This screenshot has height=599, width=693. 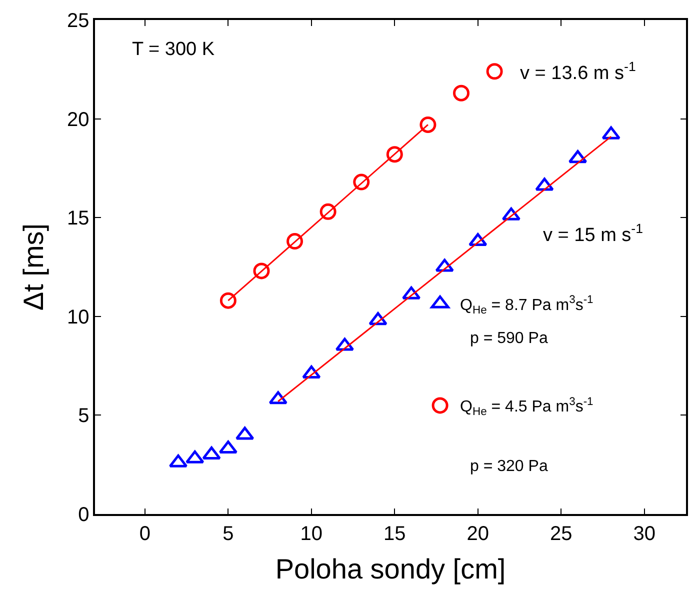 What do you see at coordinates (527, 305) in the screenshot?
I see `legend-label: Q$_{He}$ = 8.7 Pa m$^{3}$s$^{-1}$` at bounding box center [527, 305].